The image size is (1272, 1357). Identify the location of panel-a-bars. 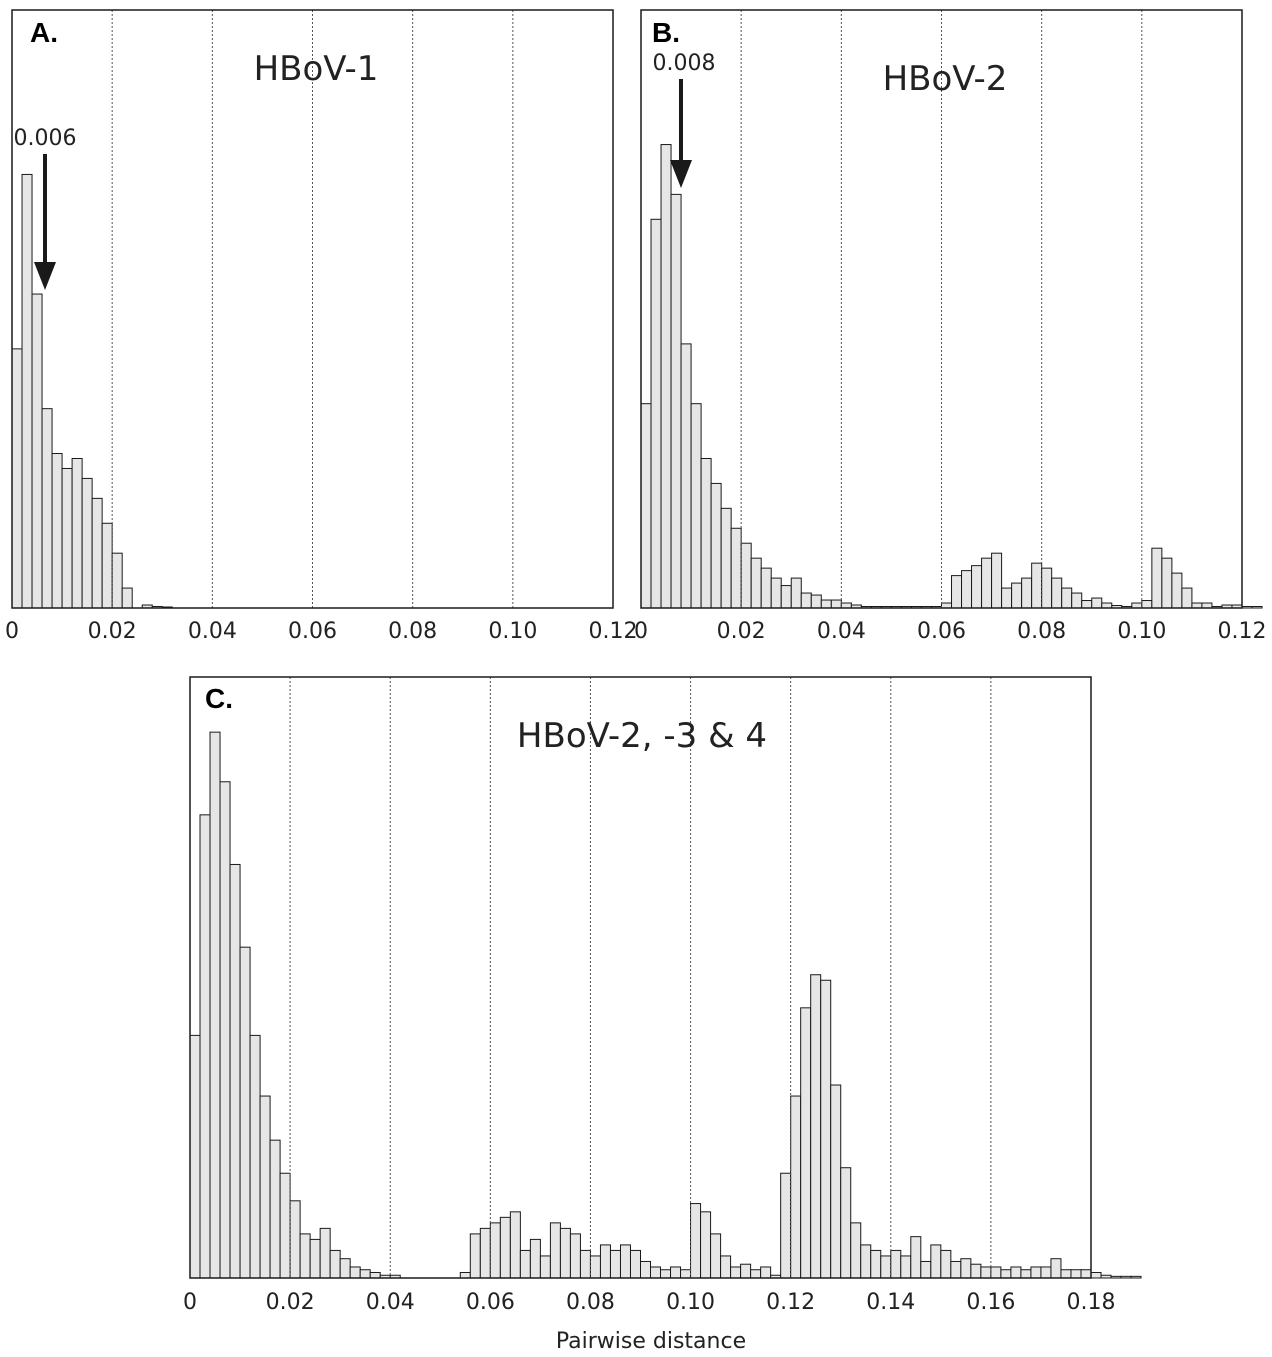
(92, 391).